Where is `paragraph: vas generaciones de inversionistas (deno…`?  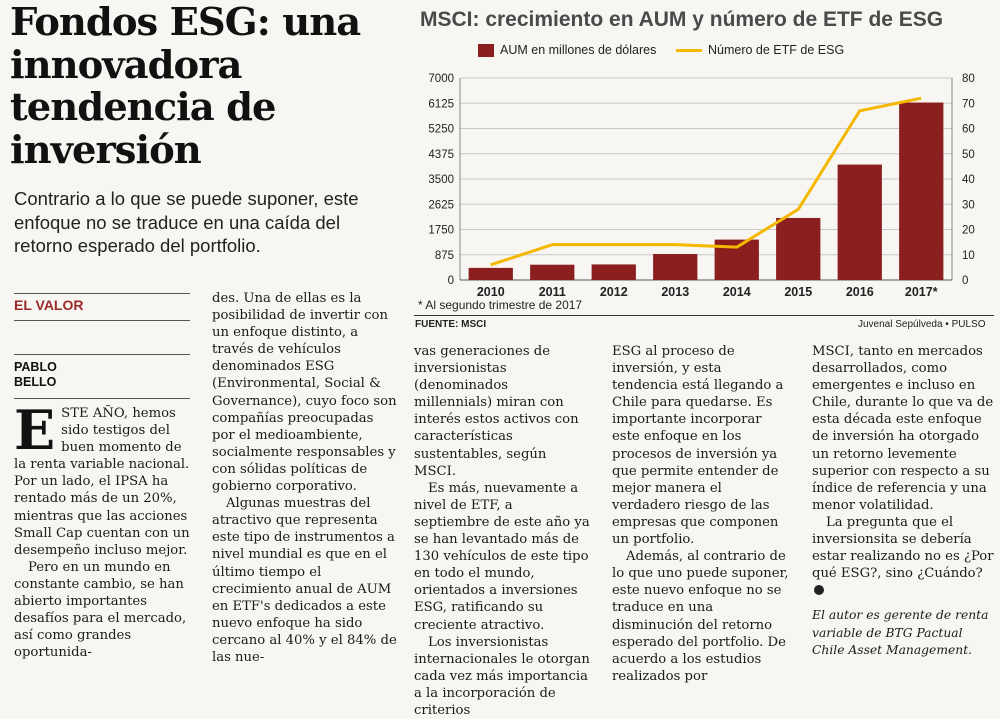 paragraph: vas generaciones de inversionistas (deno… is located at coordinates (496, 411).